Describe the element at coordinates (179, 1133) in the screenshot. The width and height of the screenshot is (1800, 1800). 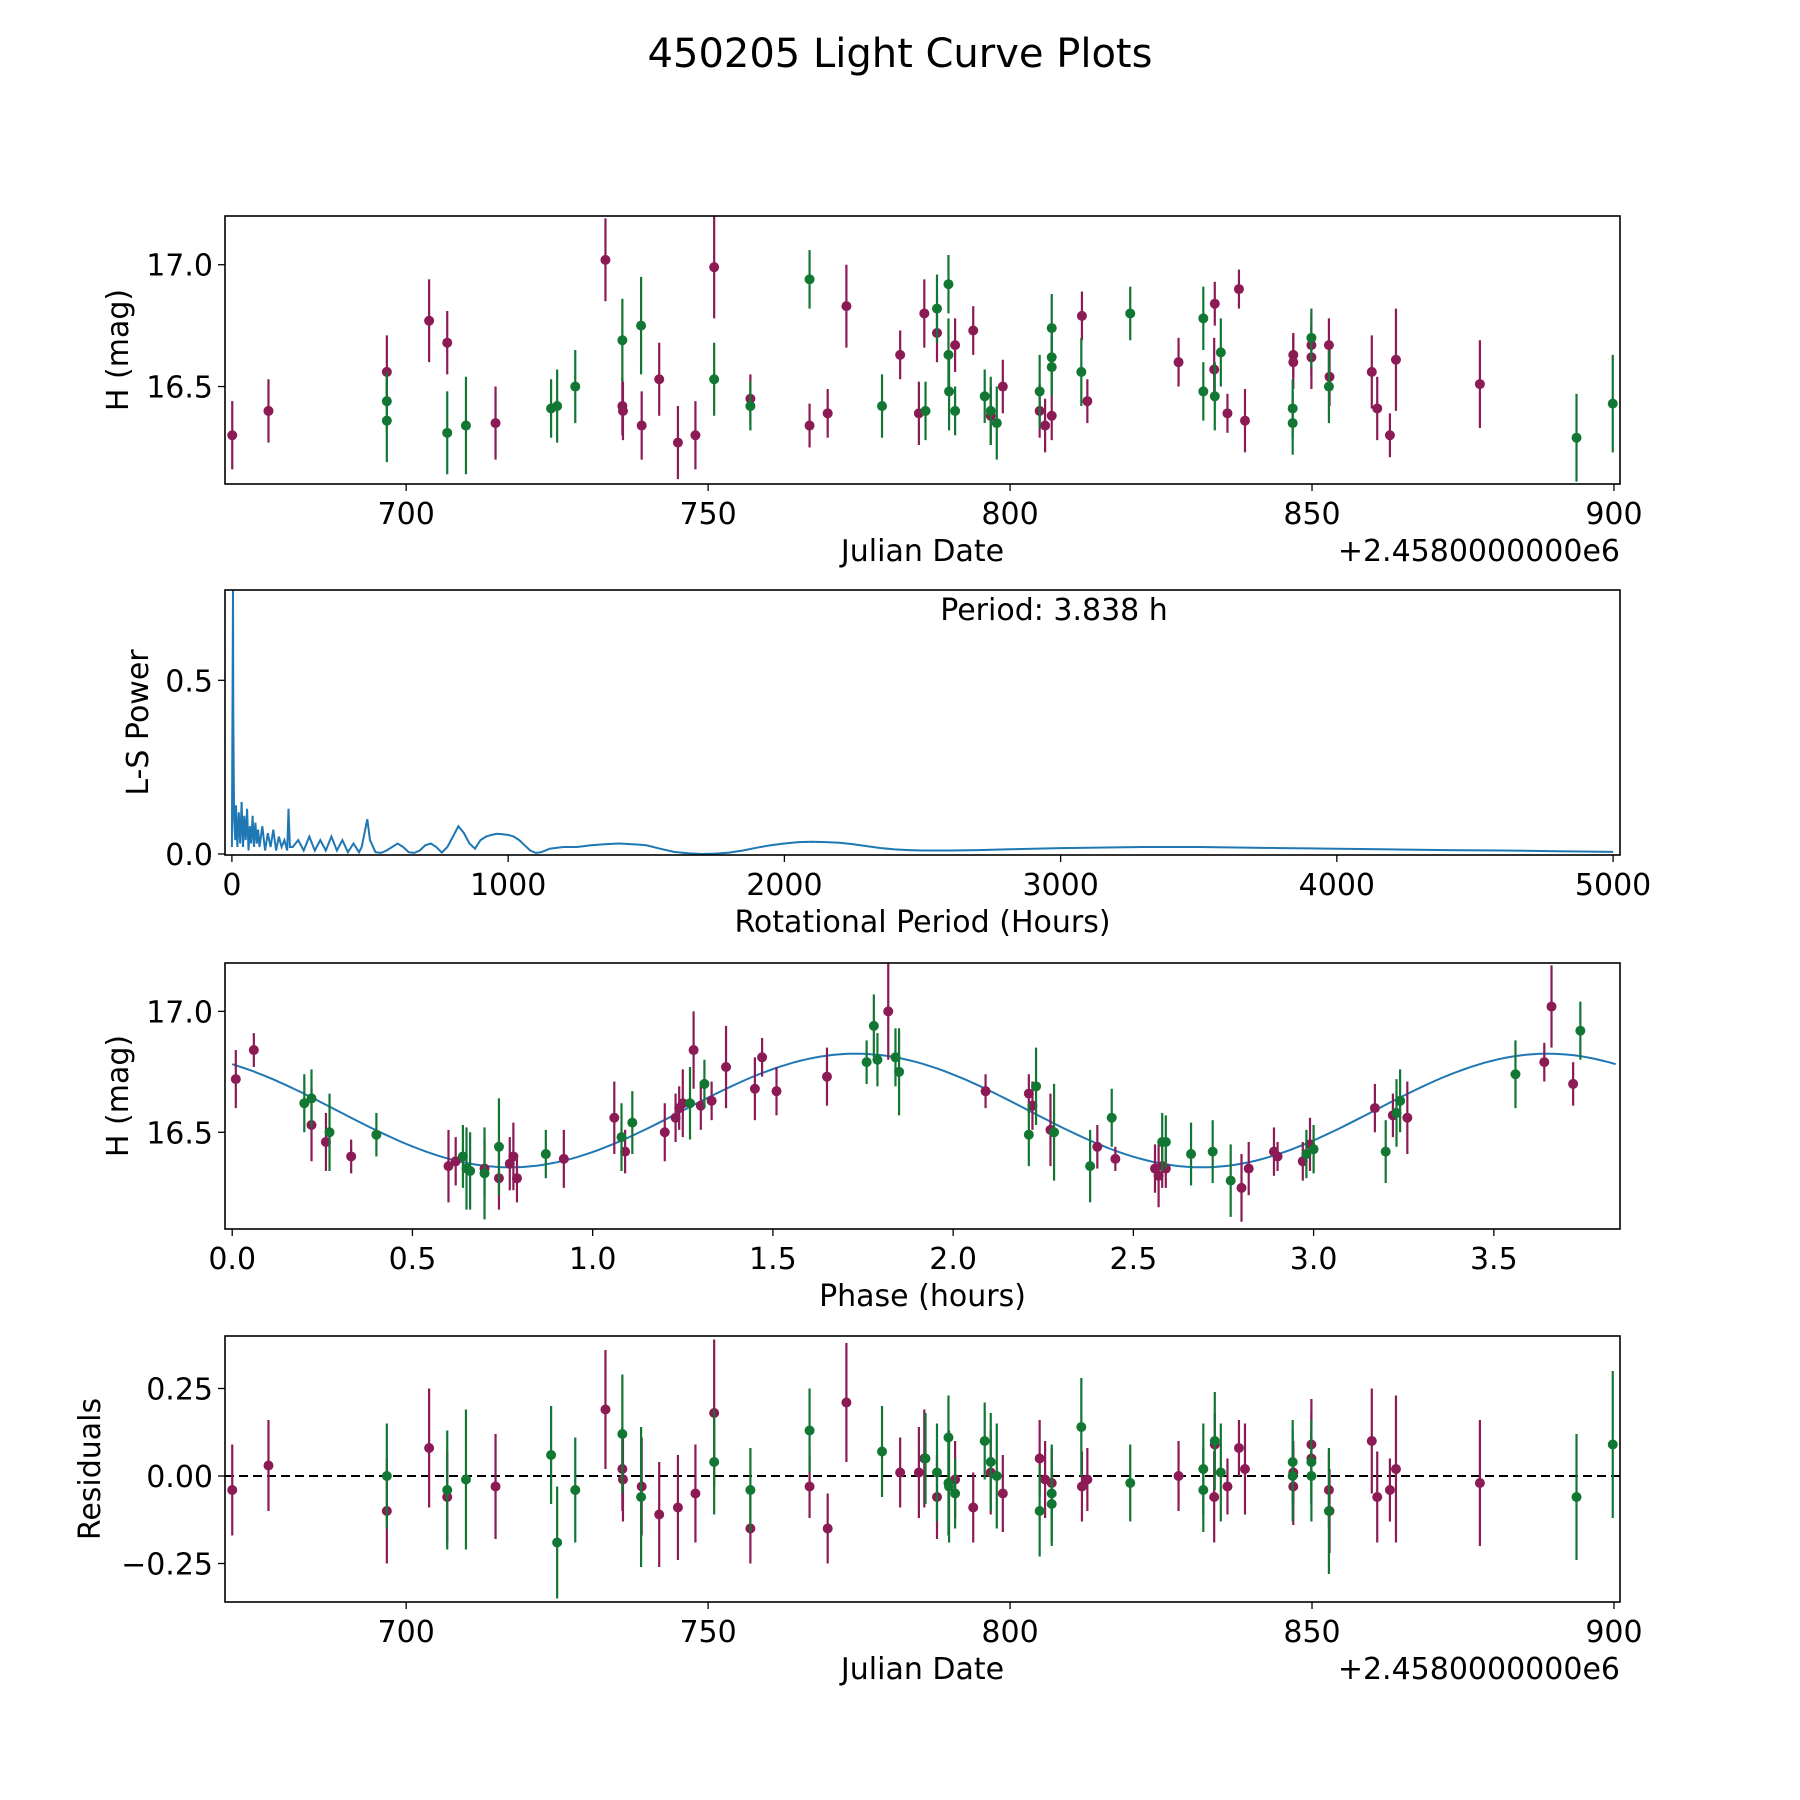
I see `y-tick-label: 16.5` at that location.